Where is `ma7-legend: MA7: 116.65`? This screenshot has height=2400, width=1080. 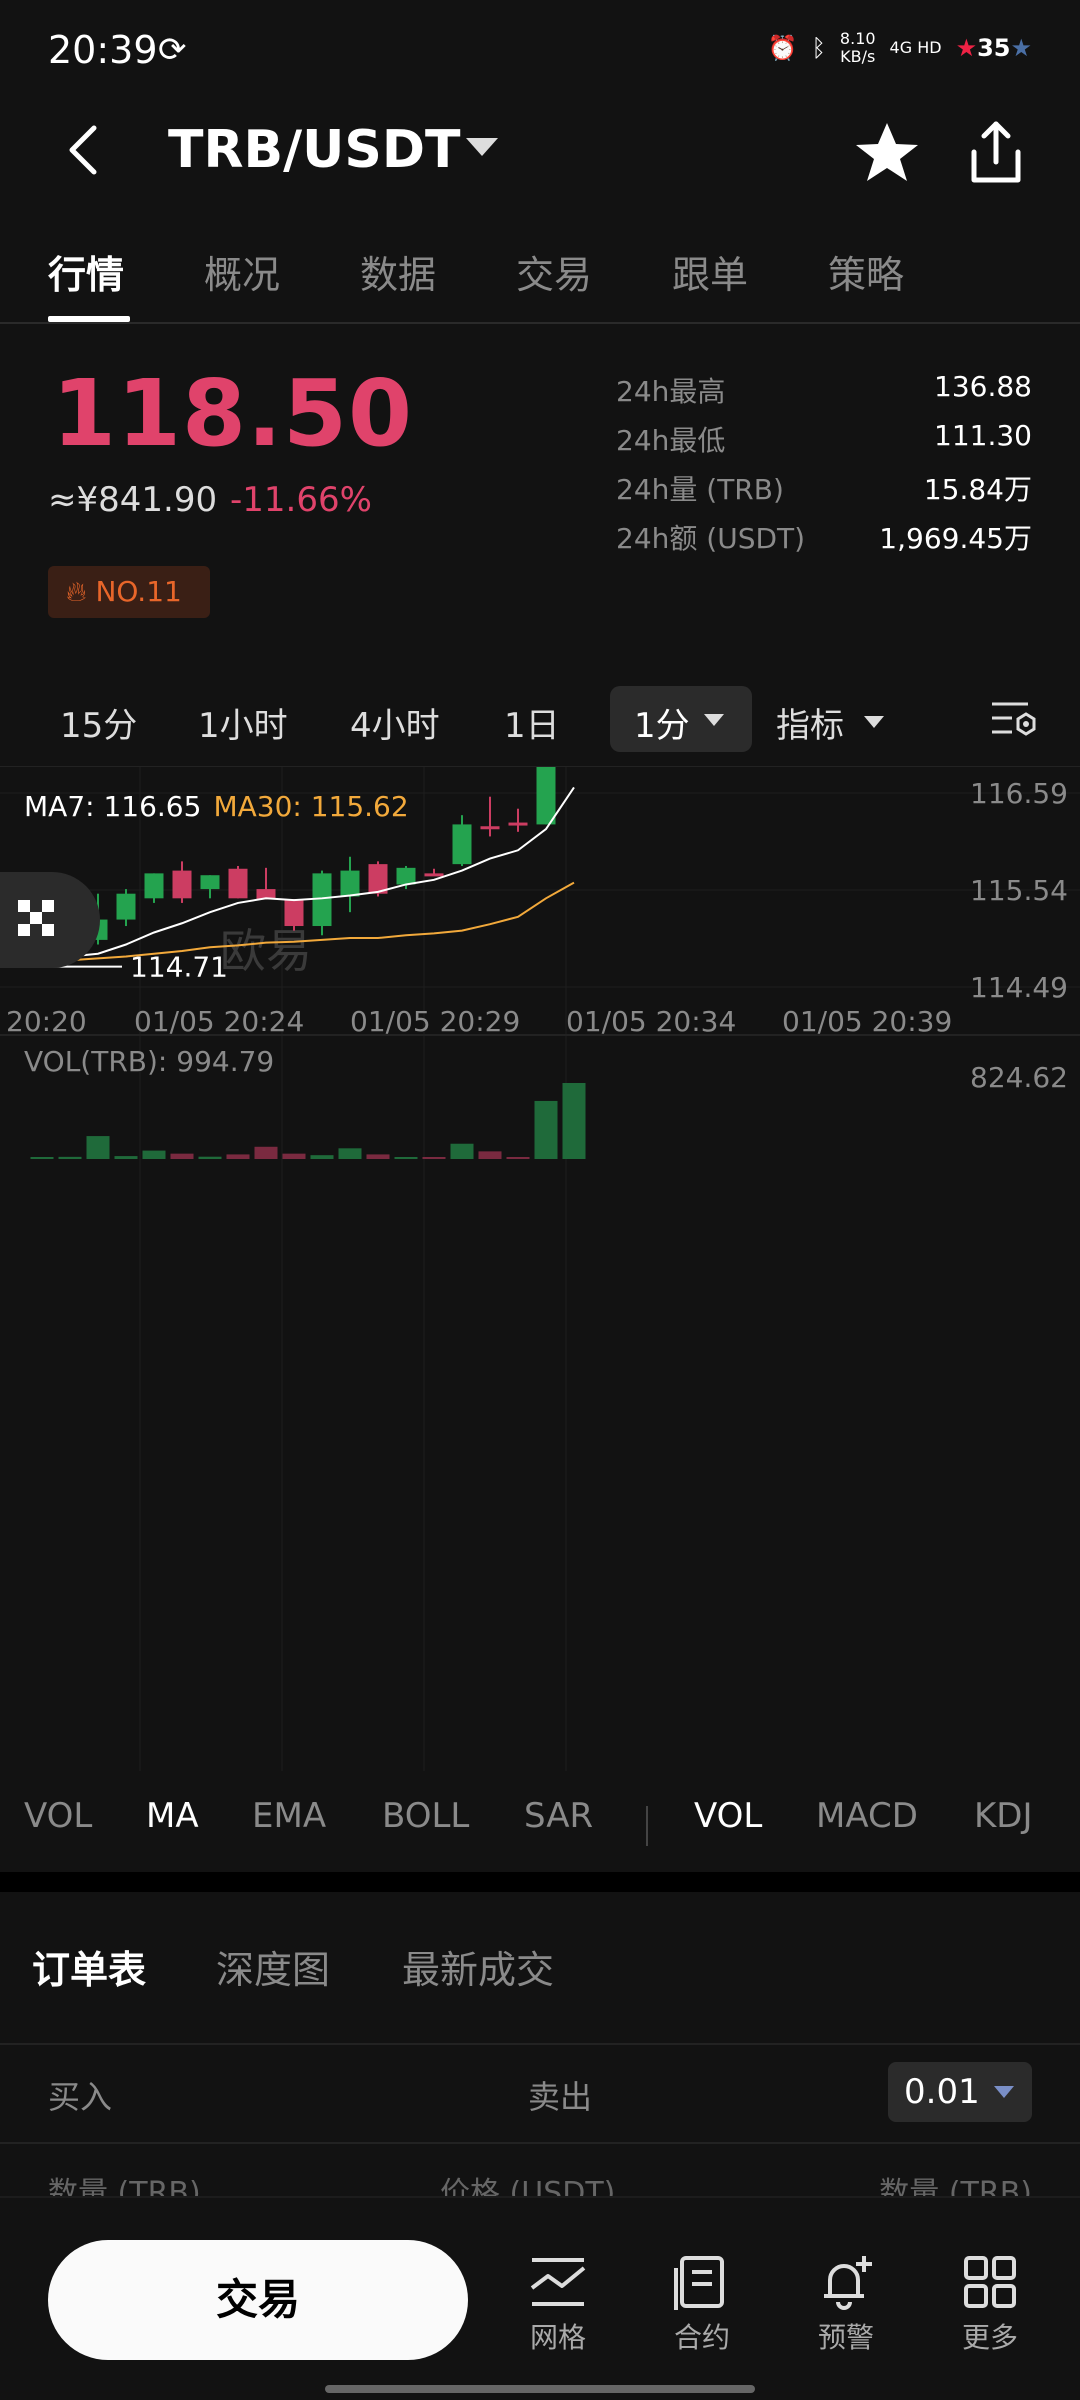 ma7-legend: MA7: 116.65 is located at coordinates (113, 806).